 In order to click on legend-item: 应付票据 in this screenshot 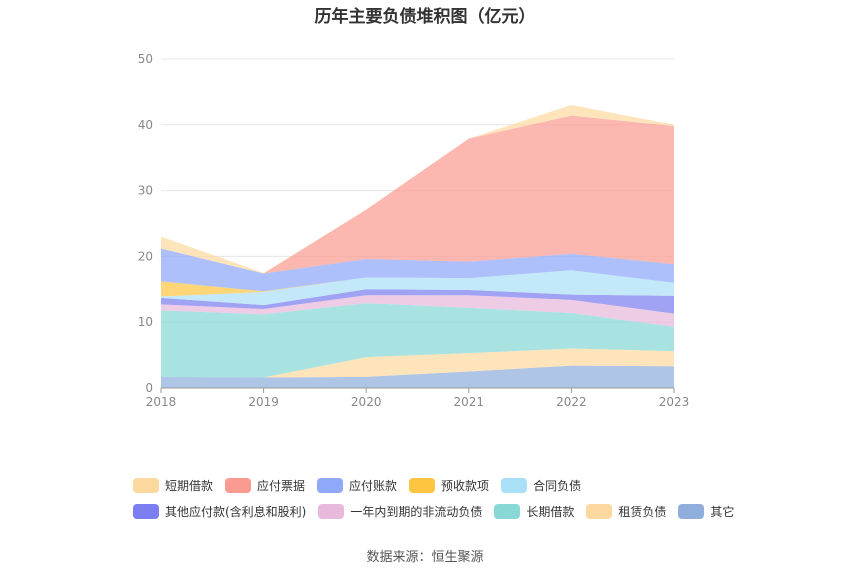, I will do `click(265, 485)`.